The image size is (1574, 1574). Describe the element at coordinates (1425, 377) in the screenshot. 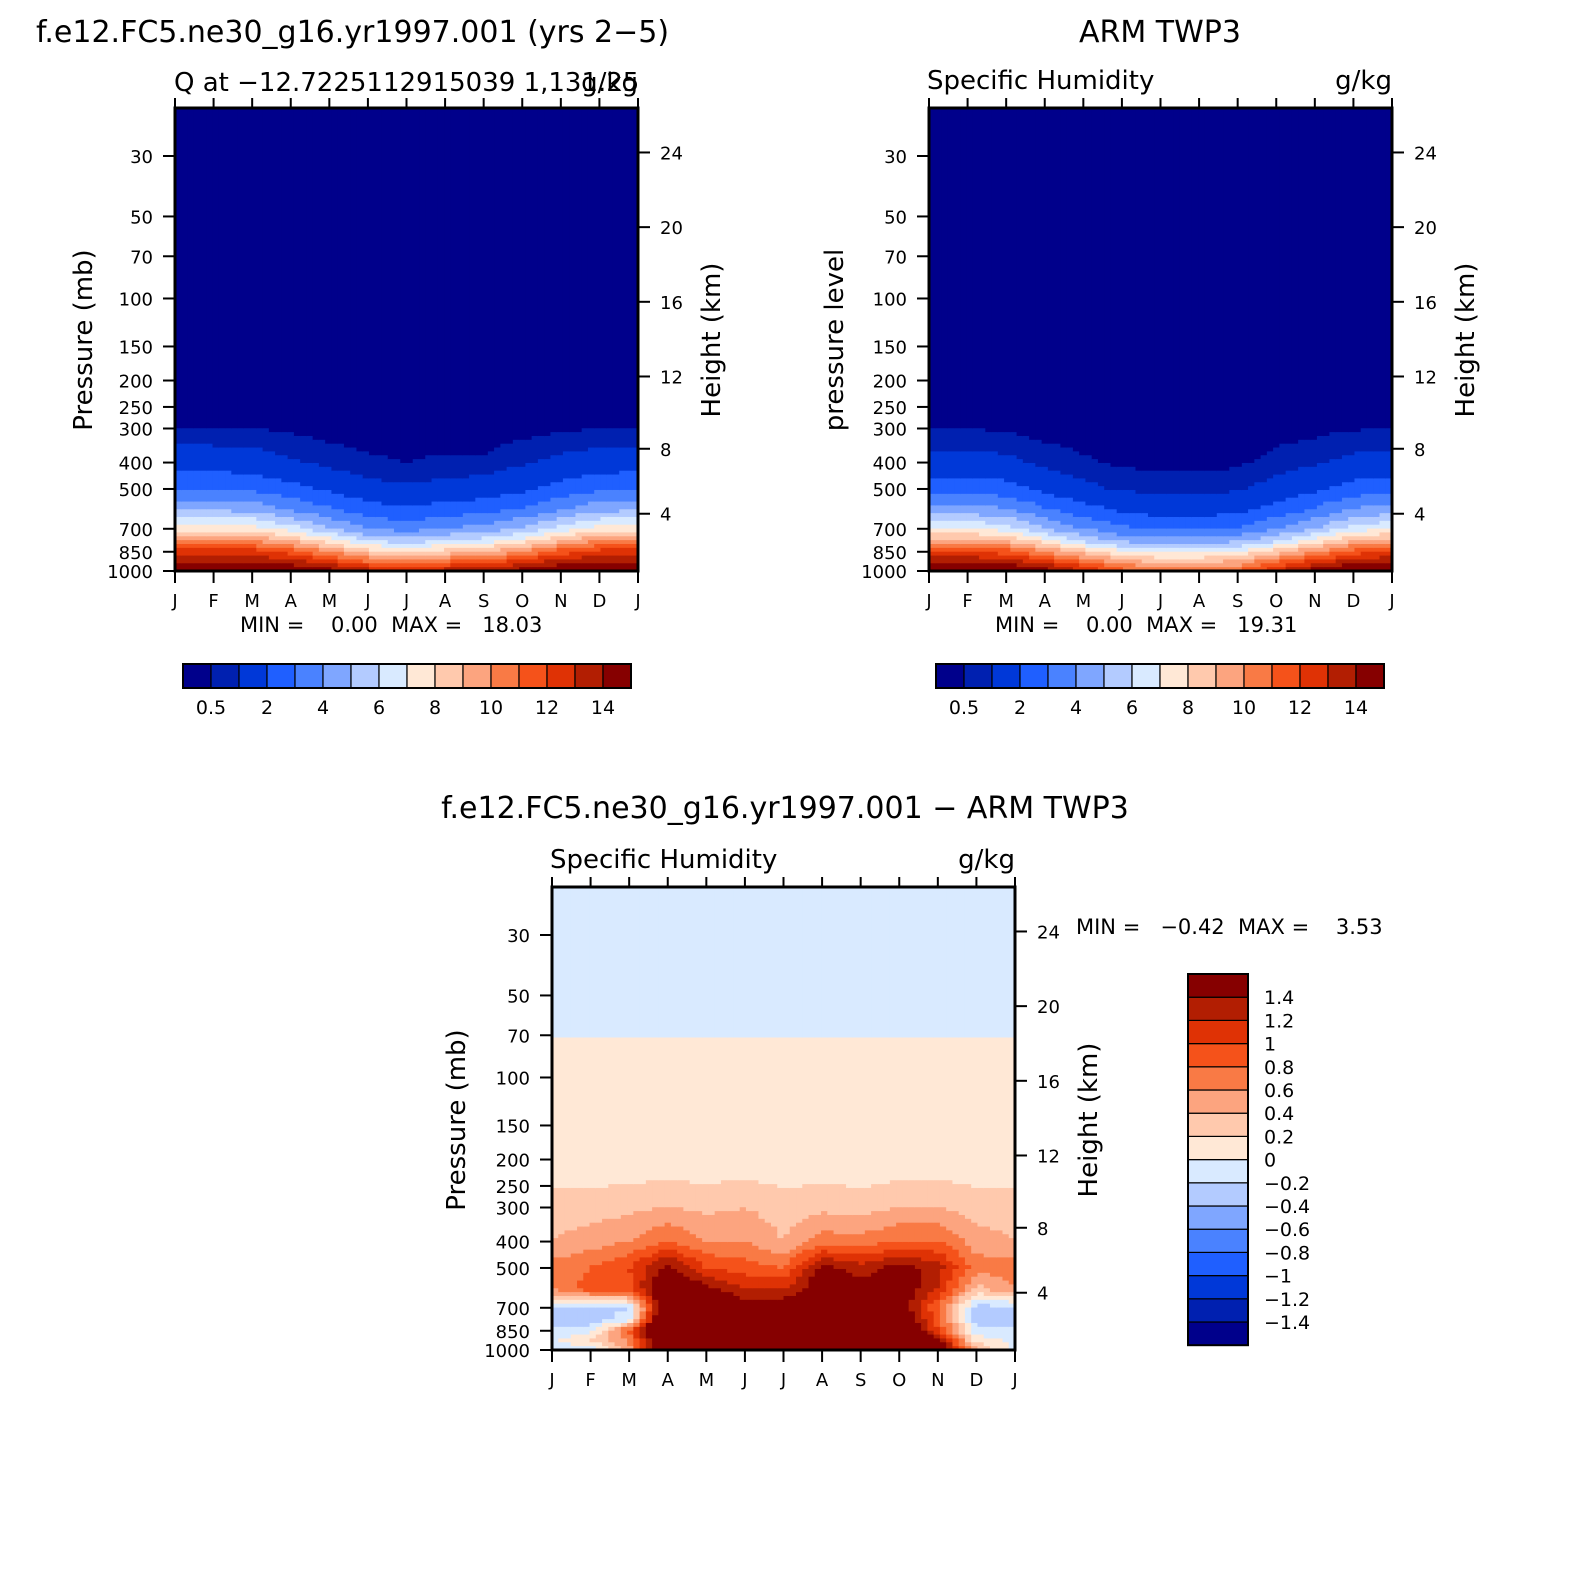

I see `panel-obs-ytick-right-label: 12` at that location.